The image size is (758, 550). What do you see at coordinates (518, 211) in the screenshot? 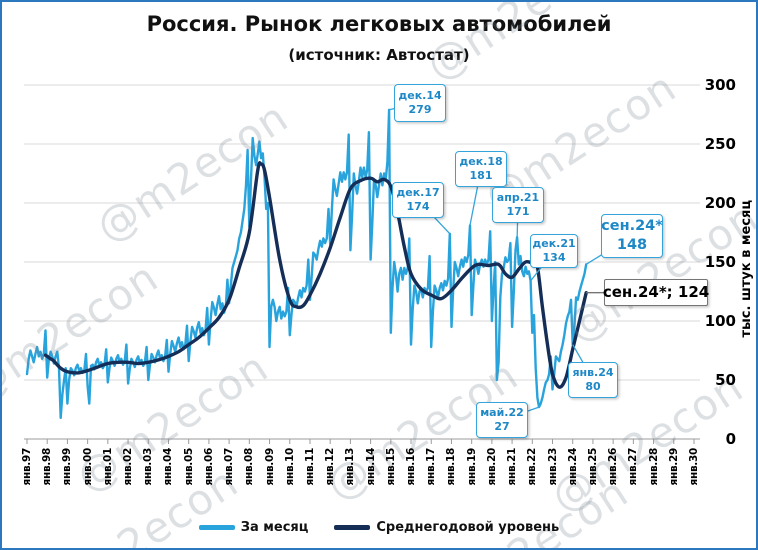
I see `callout-text: 171` at bounding box center [518, 211].